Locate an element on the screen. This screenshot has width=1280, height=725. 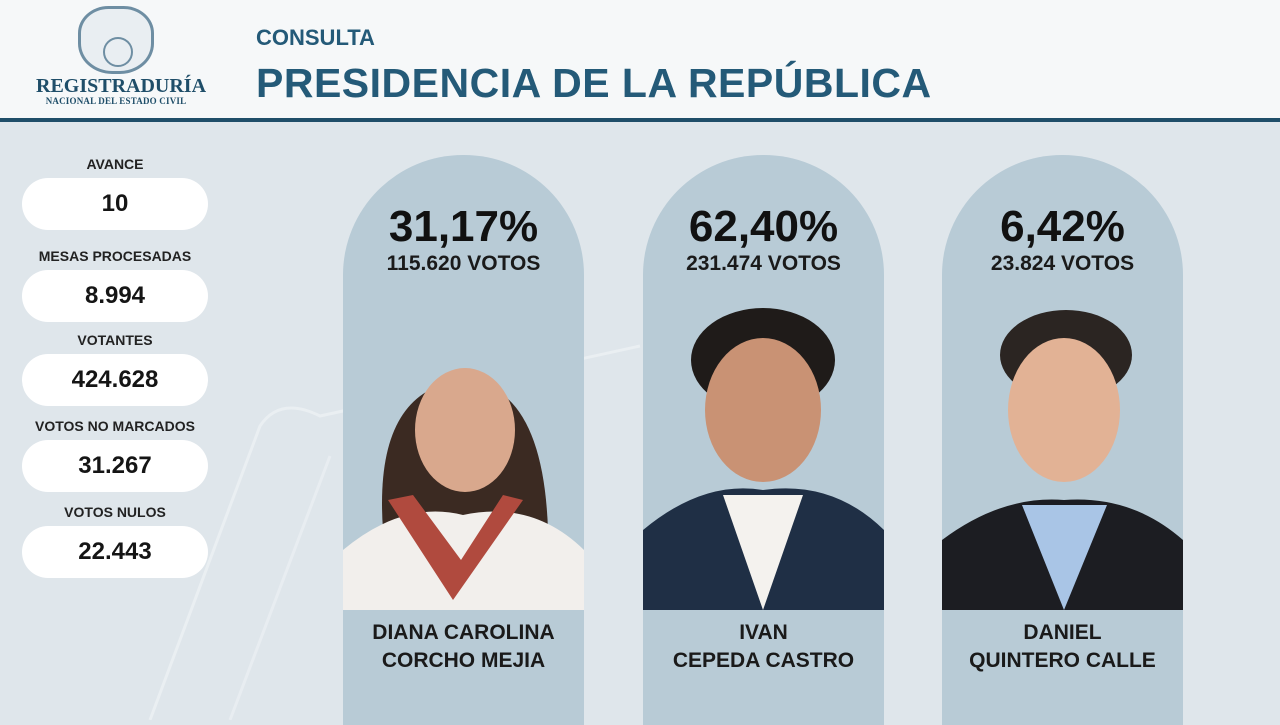
candidate-percent: 62,40% is located at coordinates (763, 226).